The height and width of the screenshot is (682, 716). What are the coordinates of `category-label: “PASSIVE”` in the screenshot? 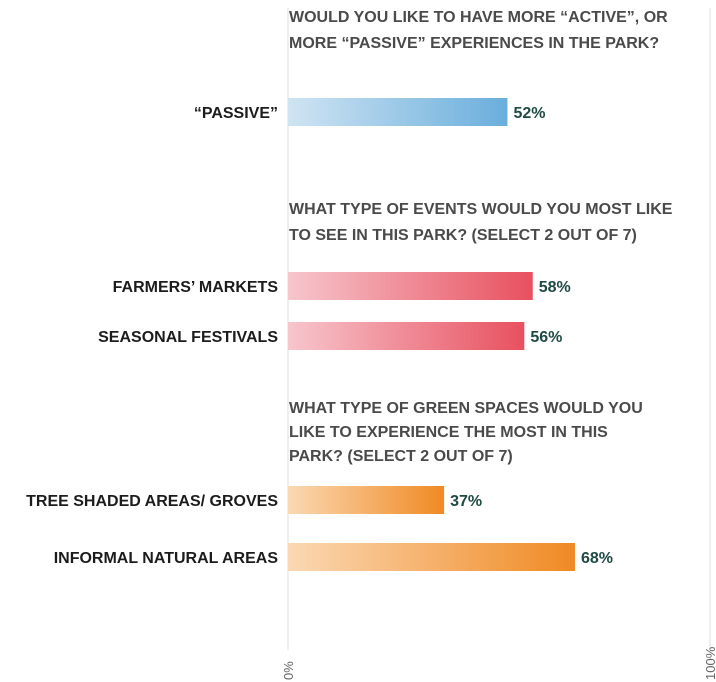 It's located at (236, 113).